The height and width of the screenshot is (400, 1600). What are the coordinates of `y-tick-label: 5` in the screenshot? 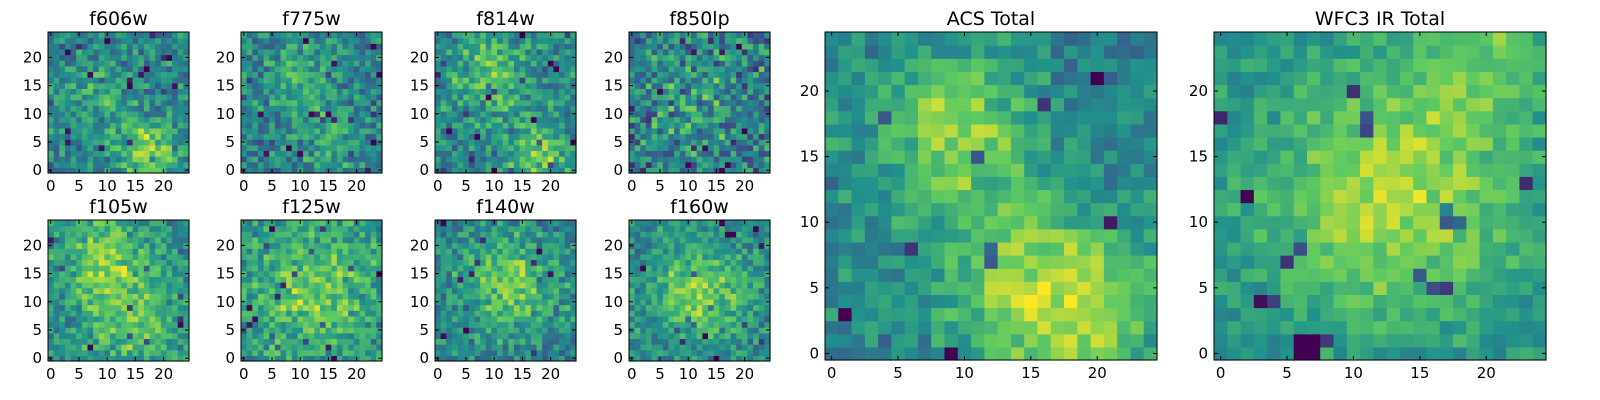 It's located at (37, 142).